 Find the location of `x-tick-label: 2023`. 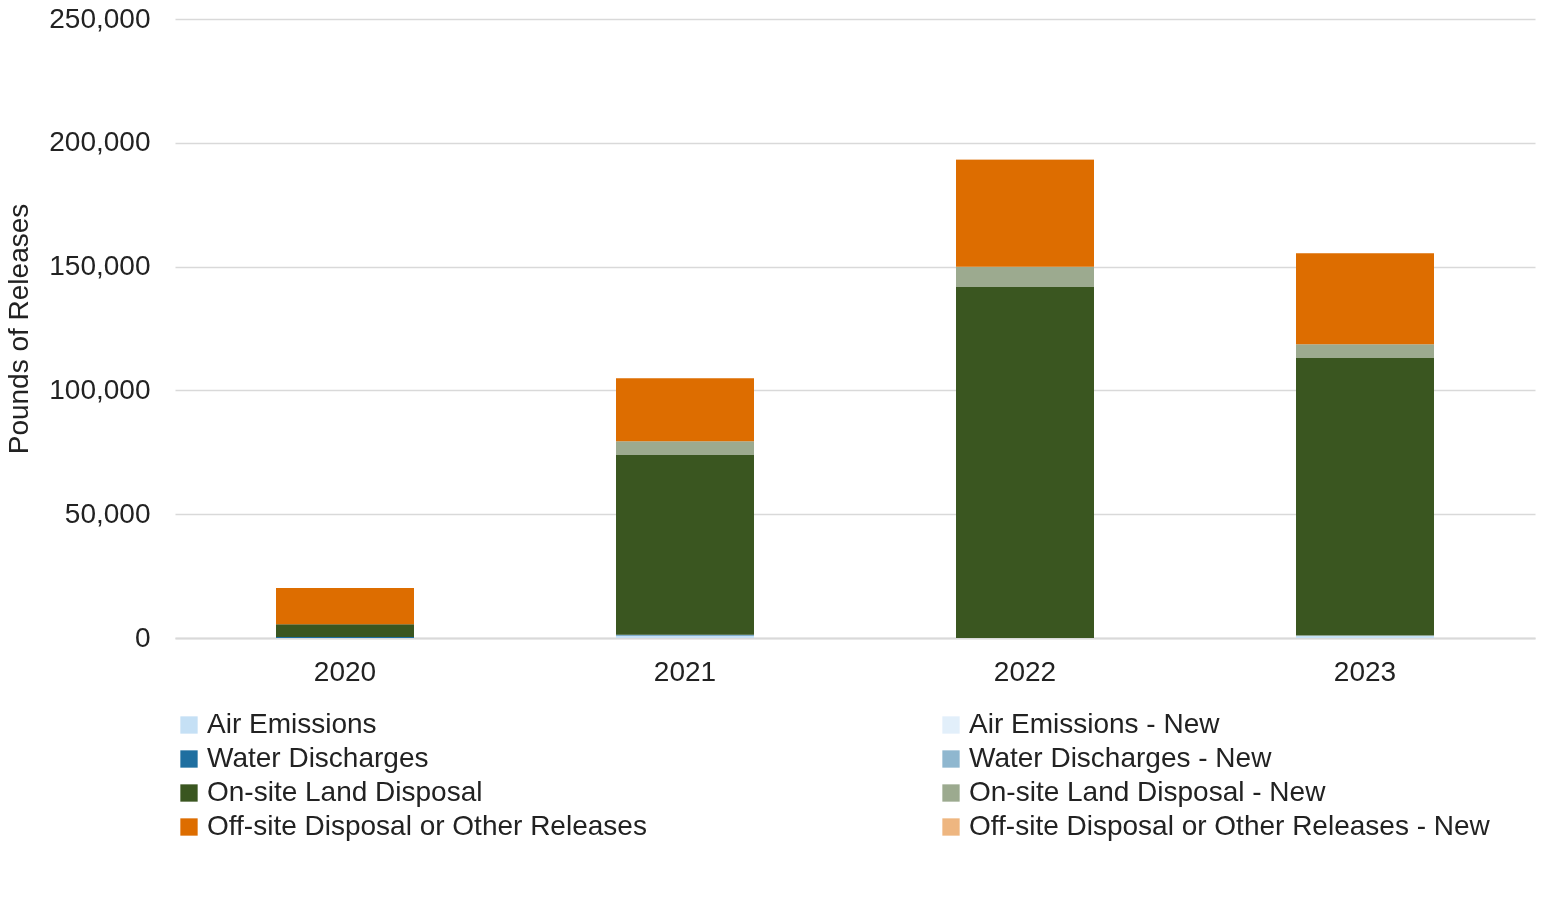

x-tick-label: 2023 is located at coordinates (1365, 671).